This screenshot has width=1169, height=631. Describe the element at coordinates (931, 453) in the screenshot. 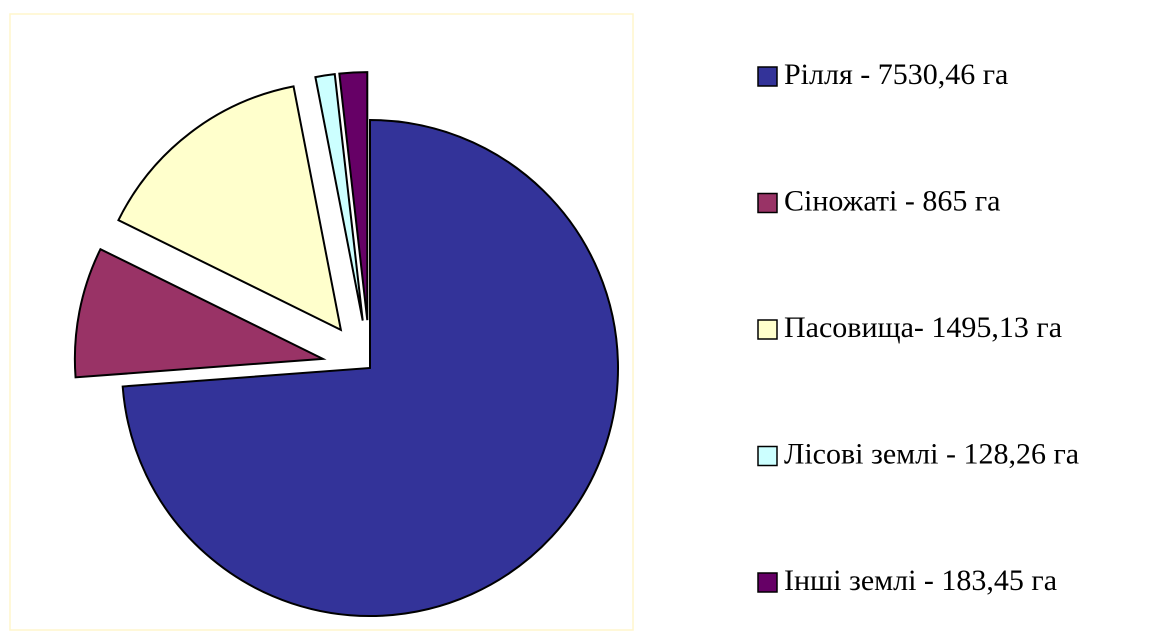

I see `legend-label: Лісові землі - 128,26 га` at that location.